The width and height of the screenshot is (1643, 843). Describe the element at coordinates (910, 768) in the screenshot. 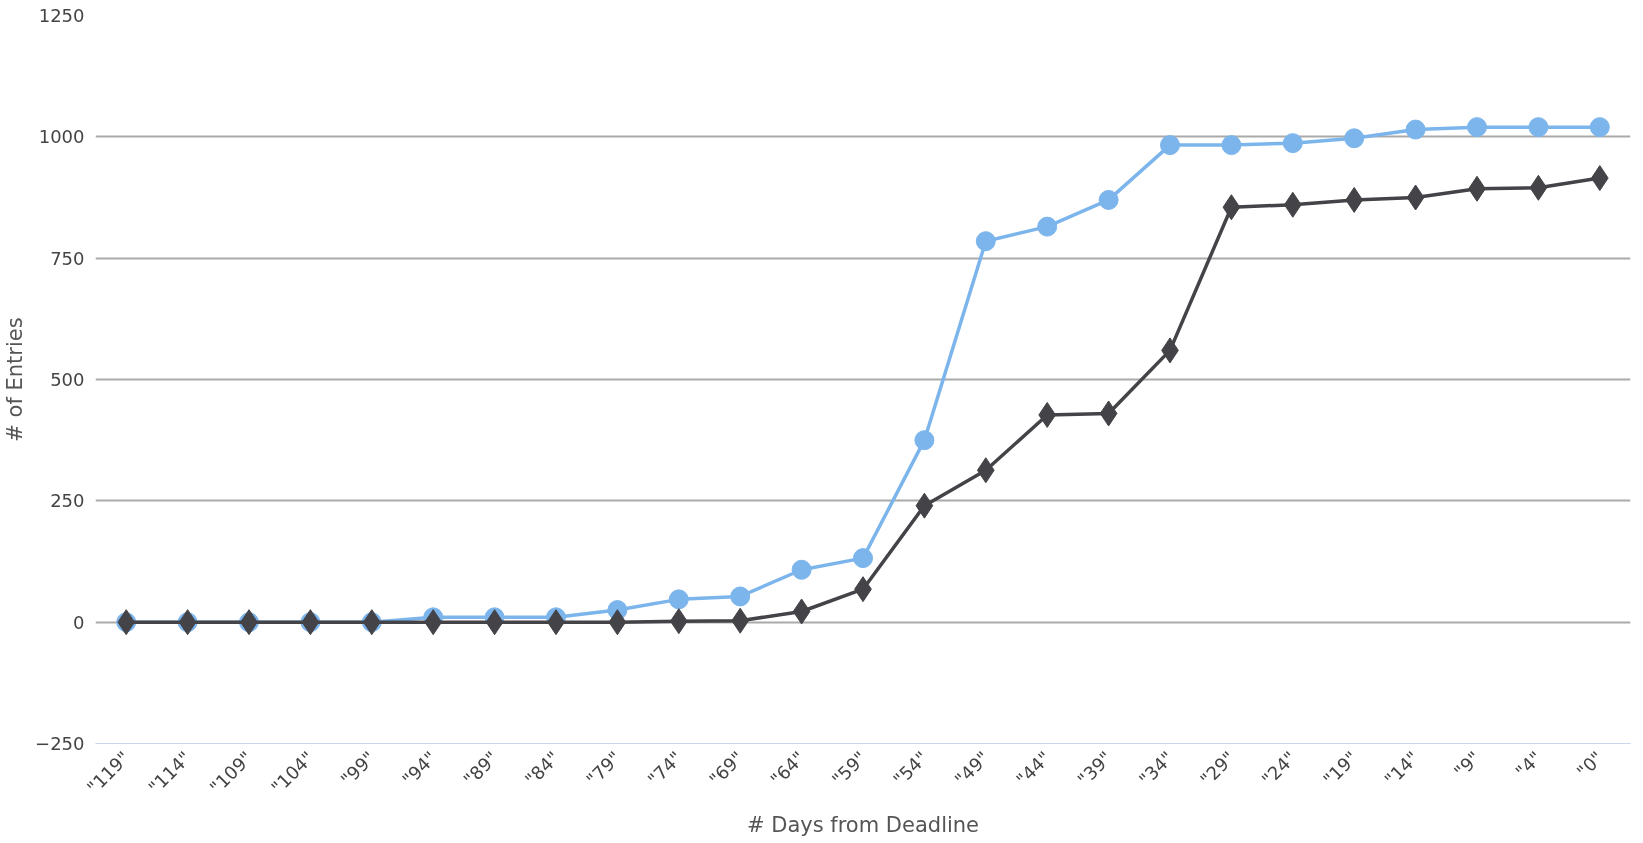

I see `x-tick-label: "54"` at that location.